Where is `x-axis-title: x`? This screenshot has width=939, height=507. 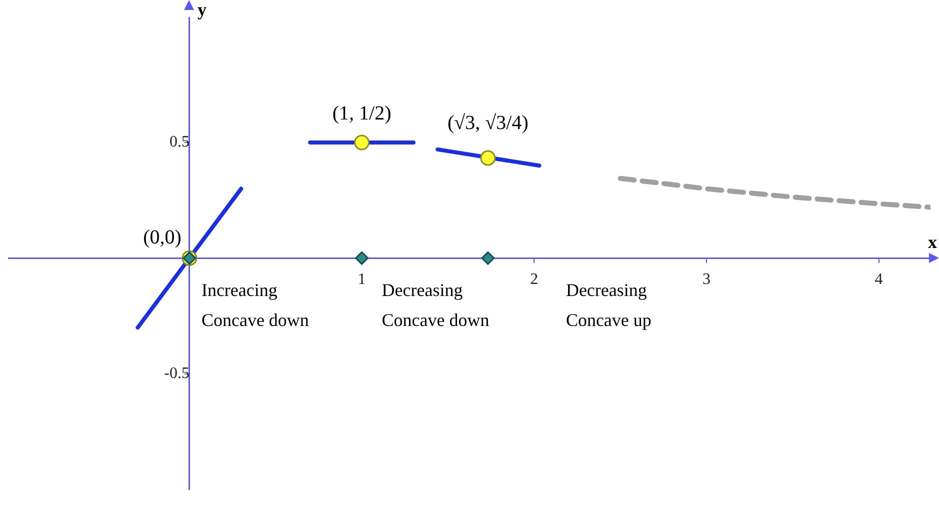
x-axis-title: x is located at coordinates (932, 242).